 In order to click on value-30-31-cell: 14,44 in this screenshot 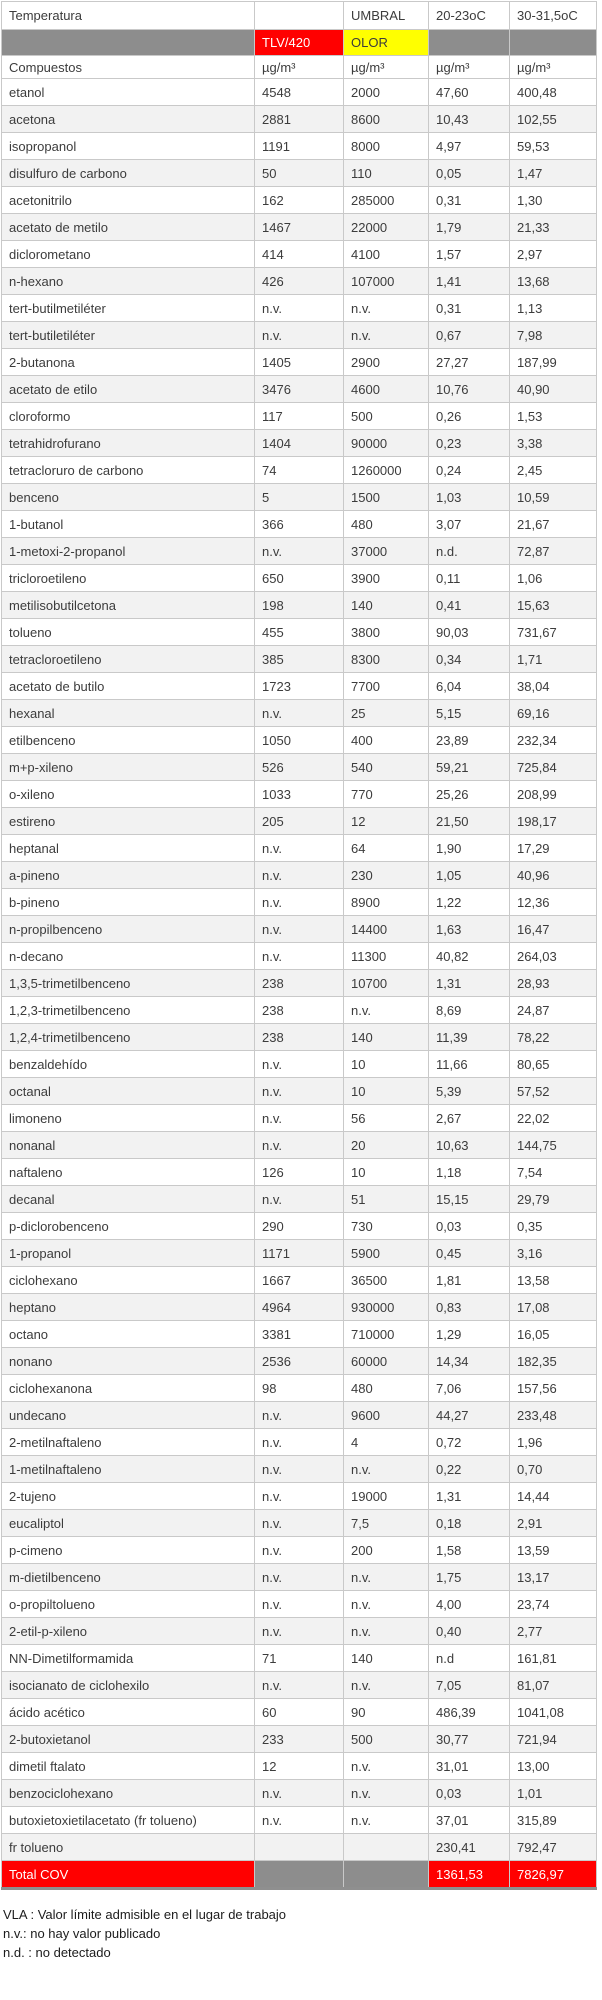, I will do `click(553, 1496)`.